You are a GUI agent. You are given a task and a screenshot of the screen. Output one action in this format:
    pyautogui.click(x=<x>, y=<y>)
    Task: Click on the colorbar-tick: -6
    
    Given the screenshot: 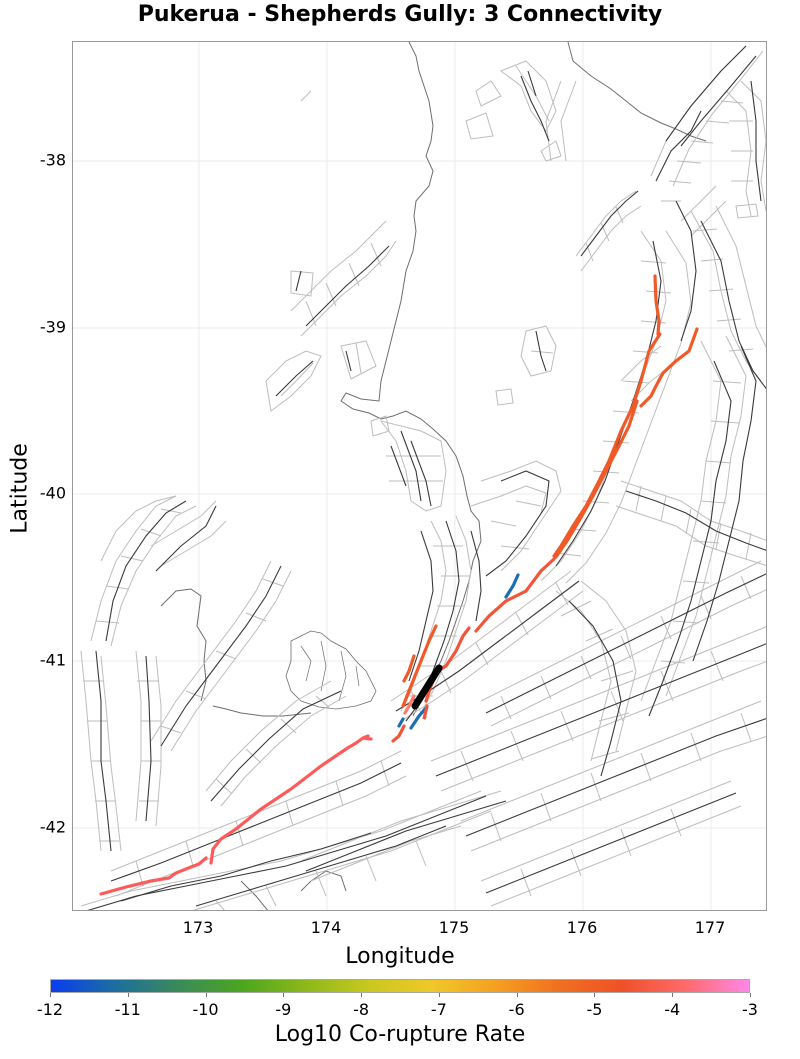 What is the action you would take?
    pyautogui.click(x=516, y=1009)
    